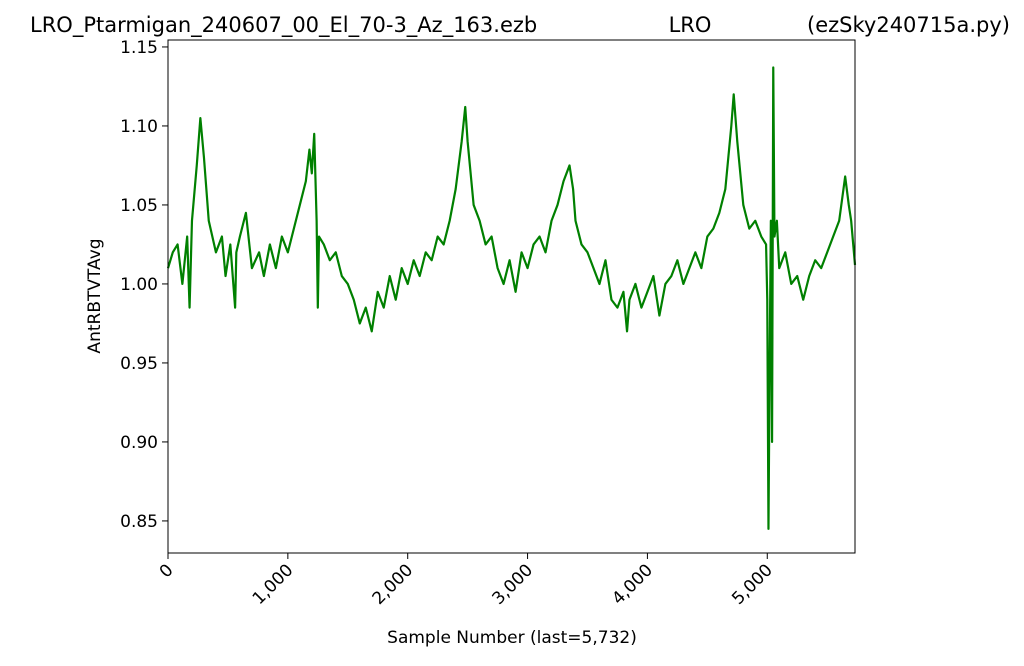 The image size is (1024, 666). What do you see at coordinates (167, 571) in the screenshot?
I see `x-tick-label: 0` at bounding box center [167, 571].